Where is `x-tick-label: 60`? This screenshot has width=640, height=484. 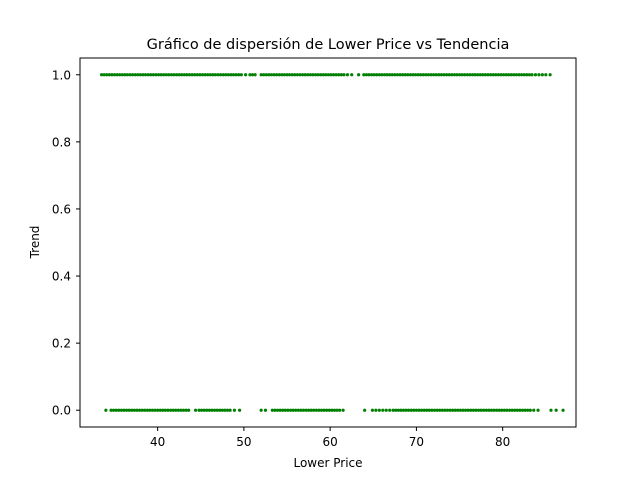
x-tick-label: 60 is located at coordinates (330, 442).